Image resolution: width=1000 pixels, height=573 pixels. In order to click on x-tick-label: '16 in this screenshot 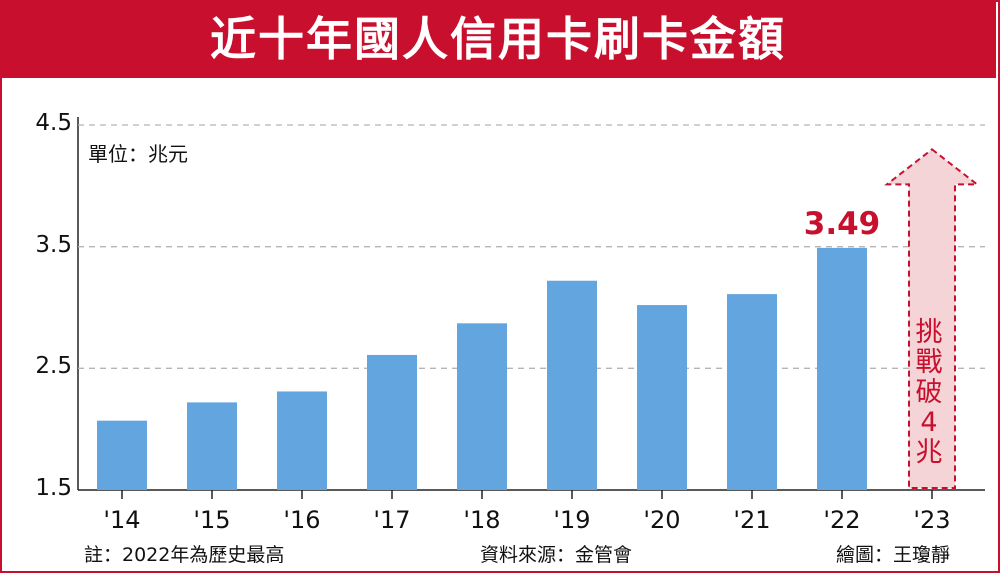, I will do `click(302, 520)`.